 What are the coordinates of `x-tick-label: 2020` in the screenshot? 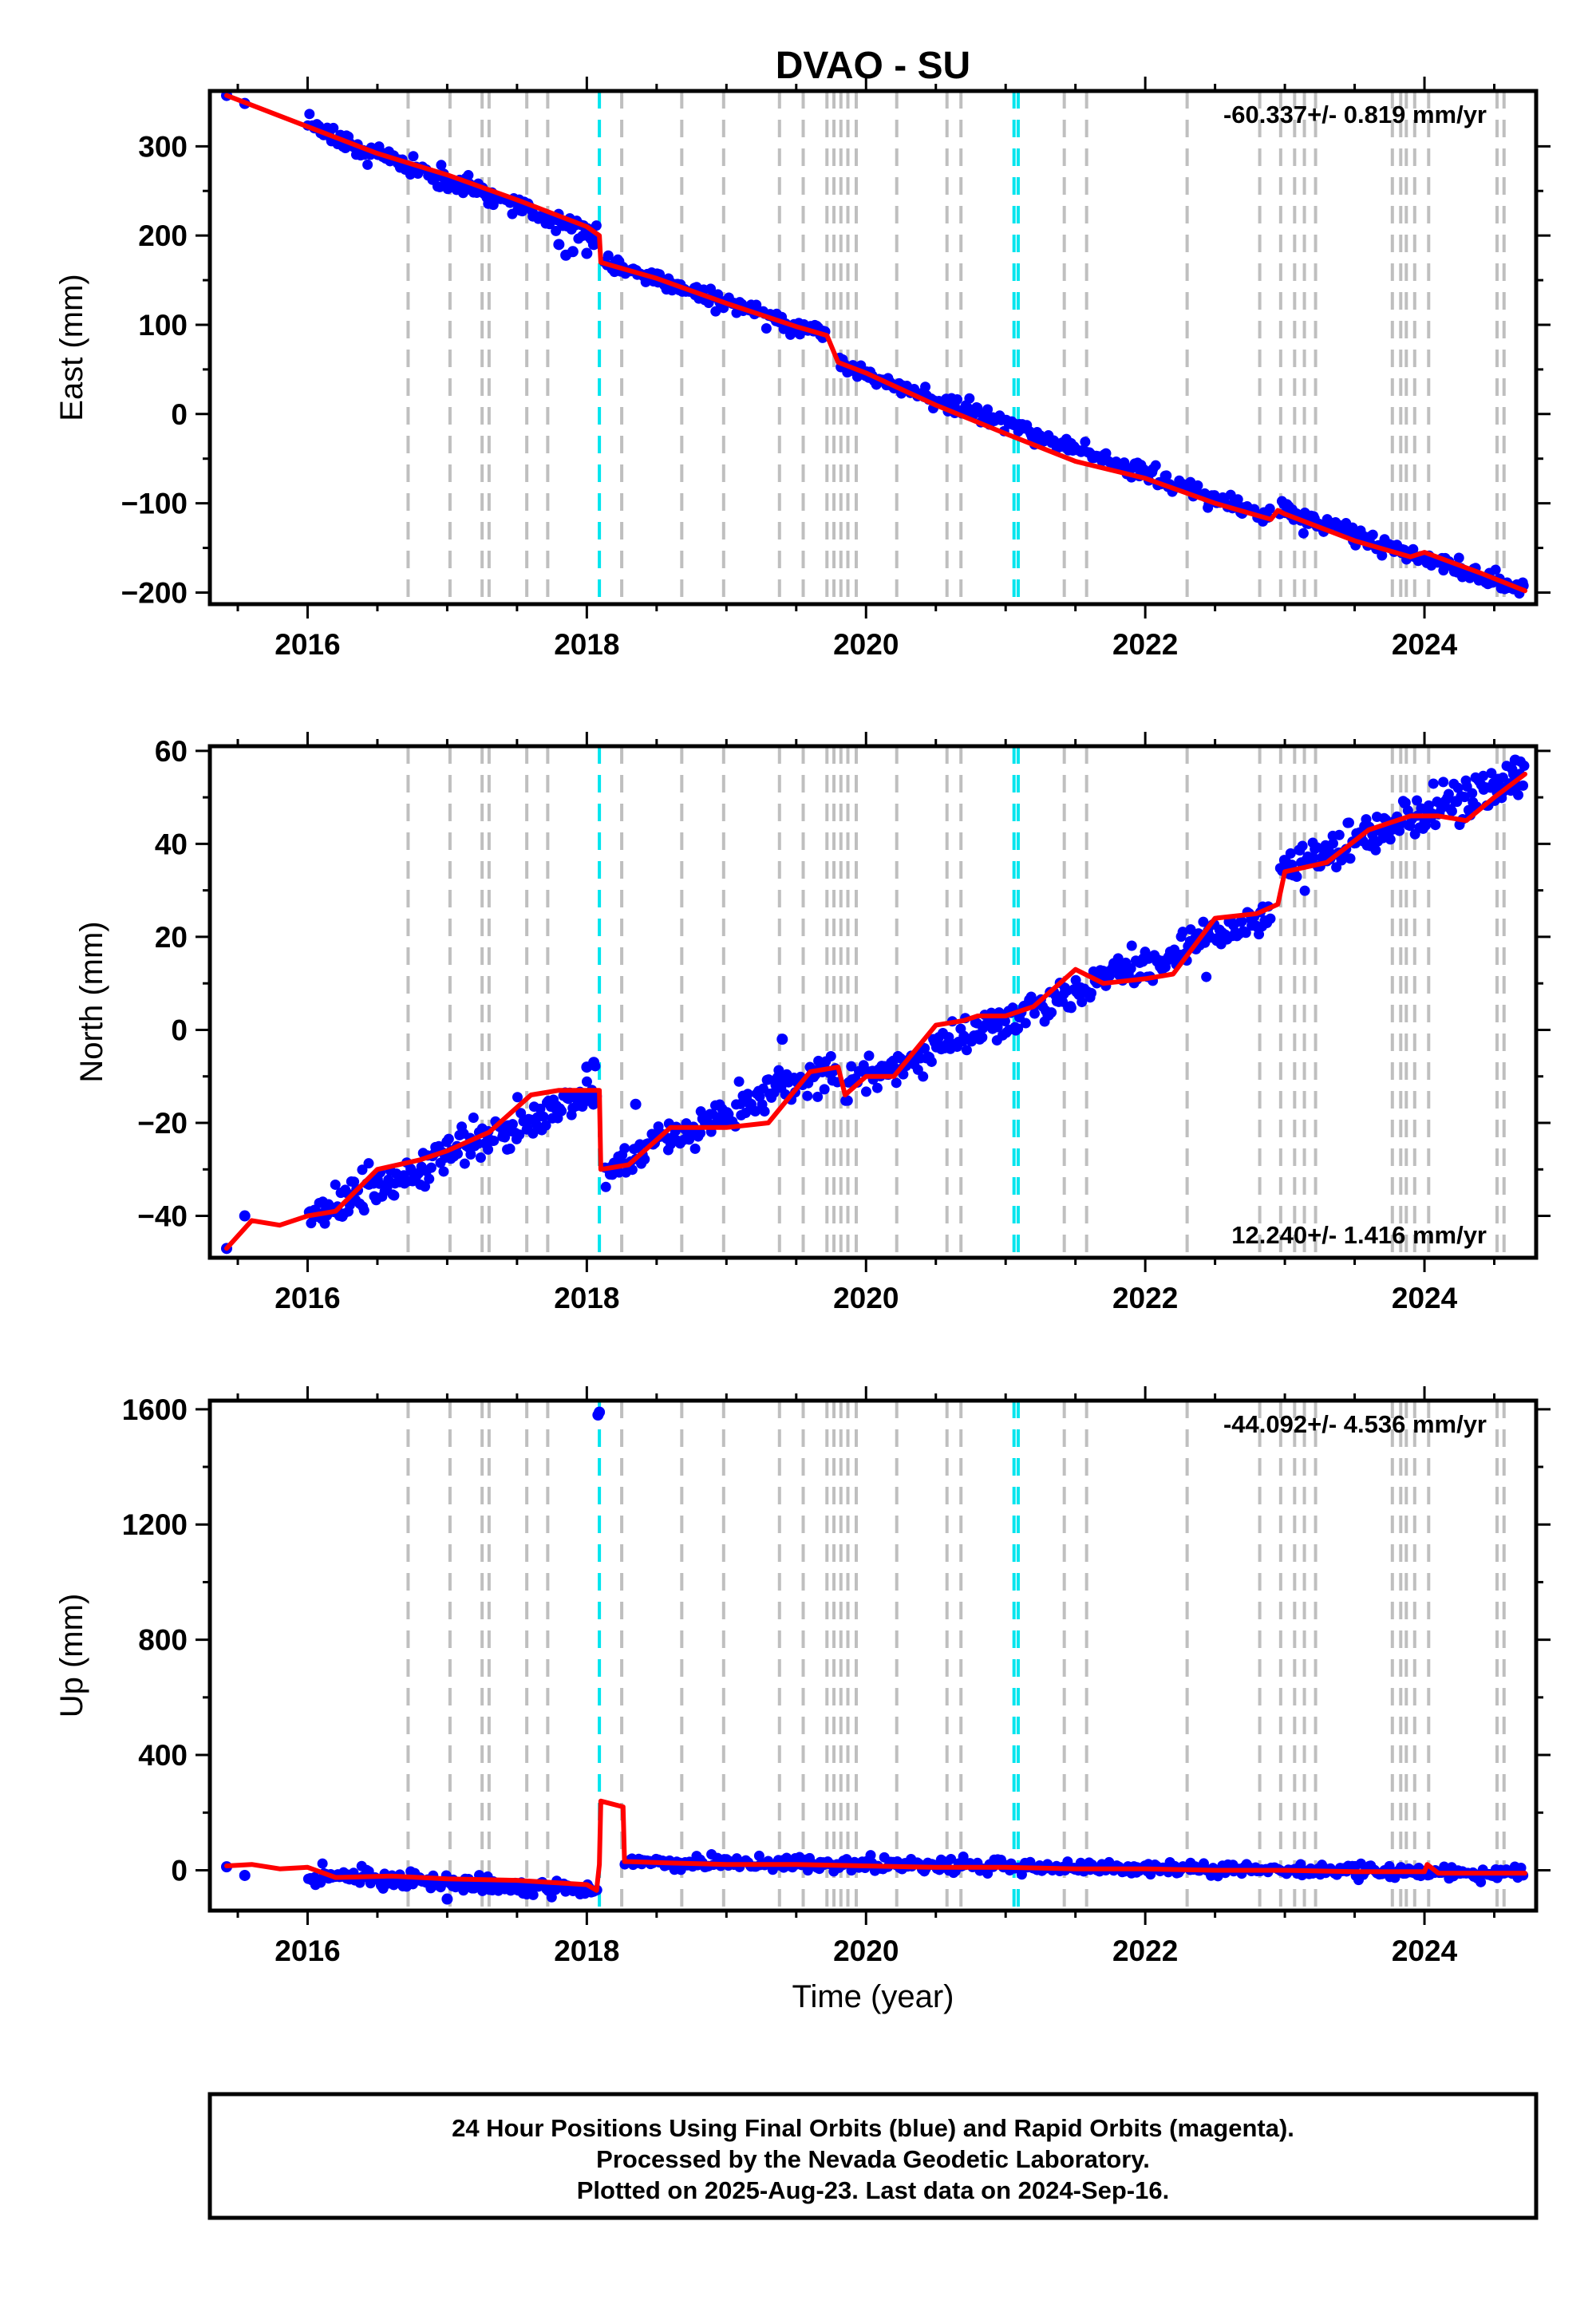 It's located at (866, 644).